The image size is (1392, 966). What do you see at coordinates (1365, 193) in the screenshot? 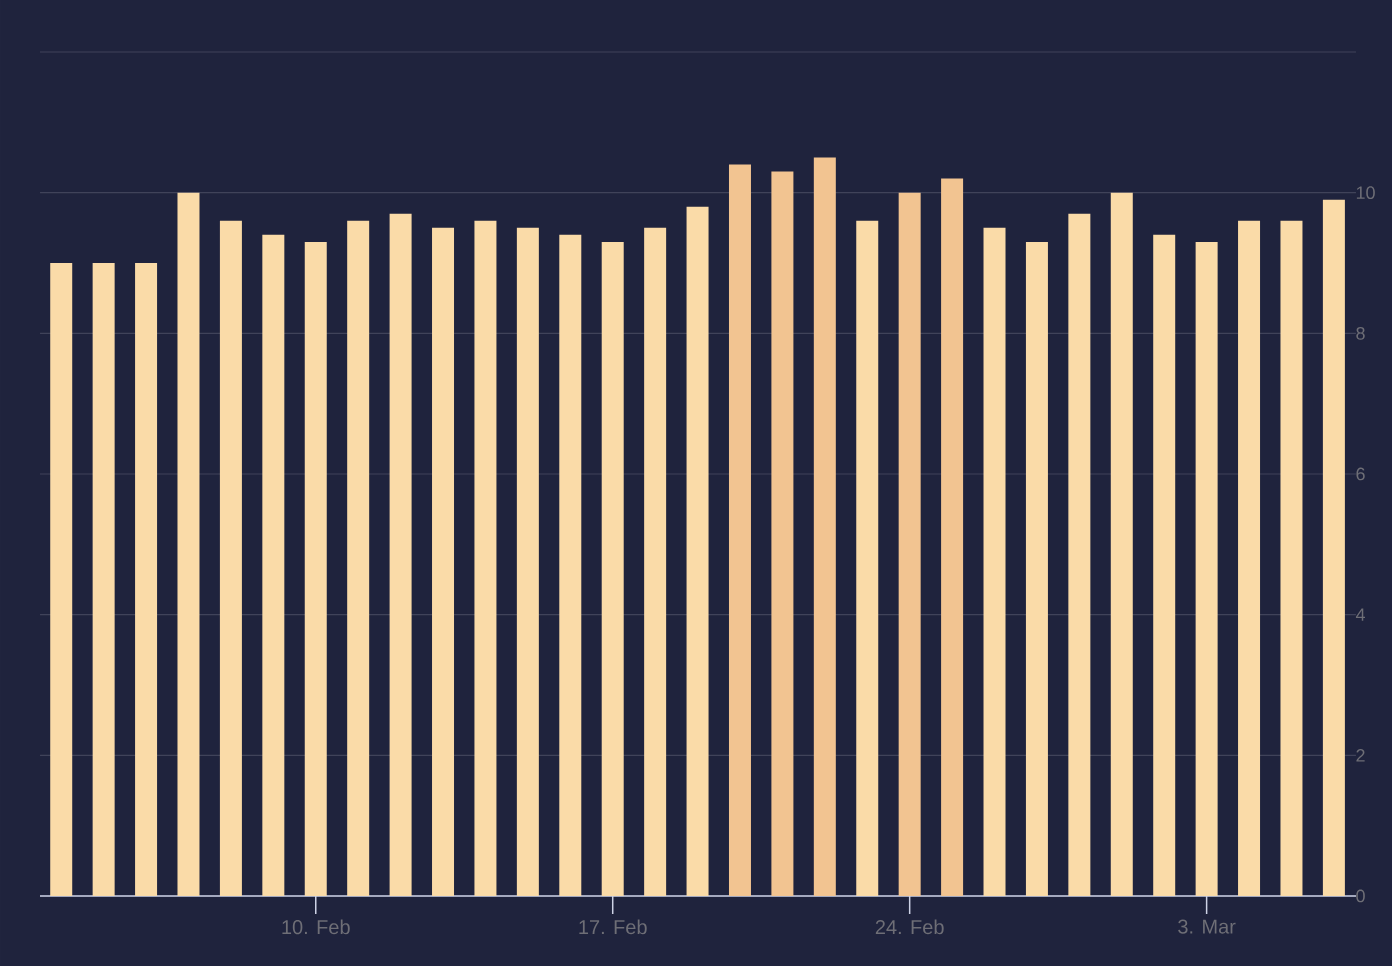
I see `y-tick-label: 10` at bounding box center [1365, 193].